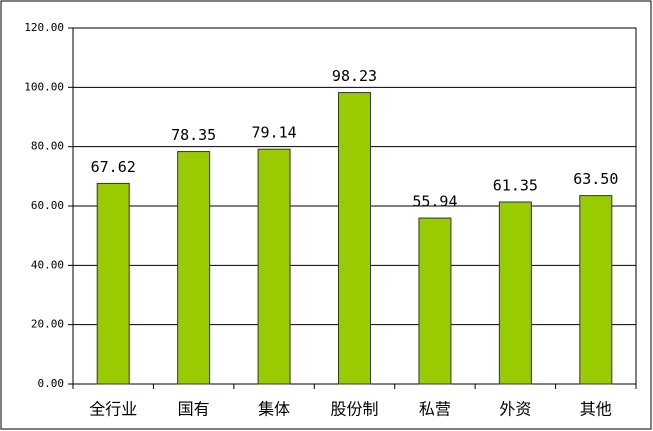 This screenshot has height=431, width=653. Describe the element at coordinates (273, 133) in the screenshot. I see `value-label: 79.14` at that location.